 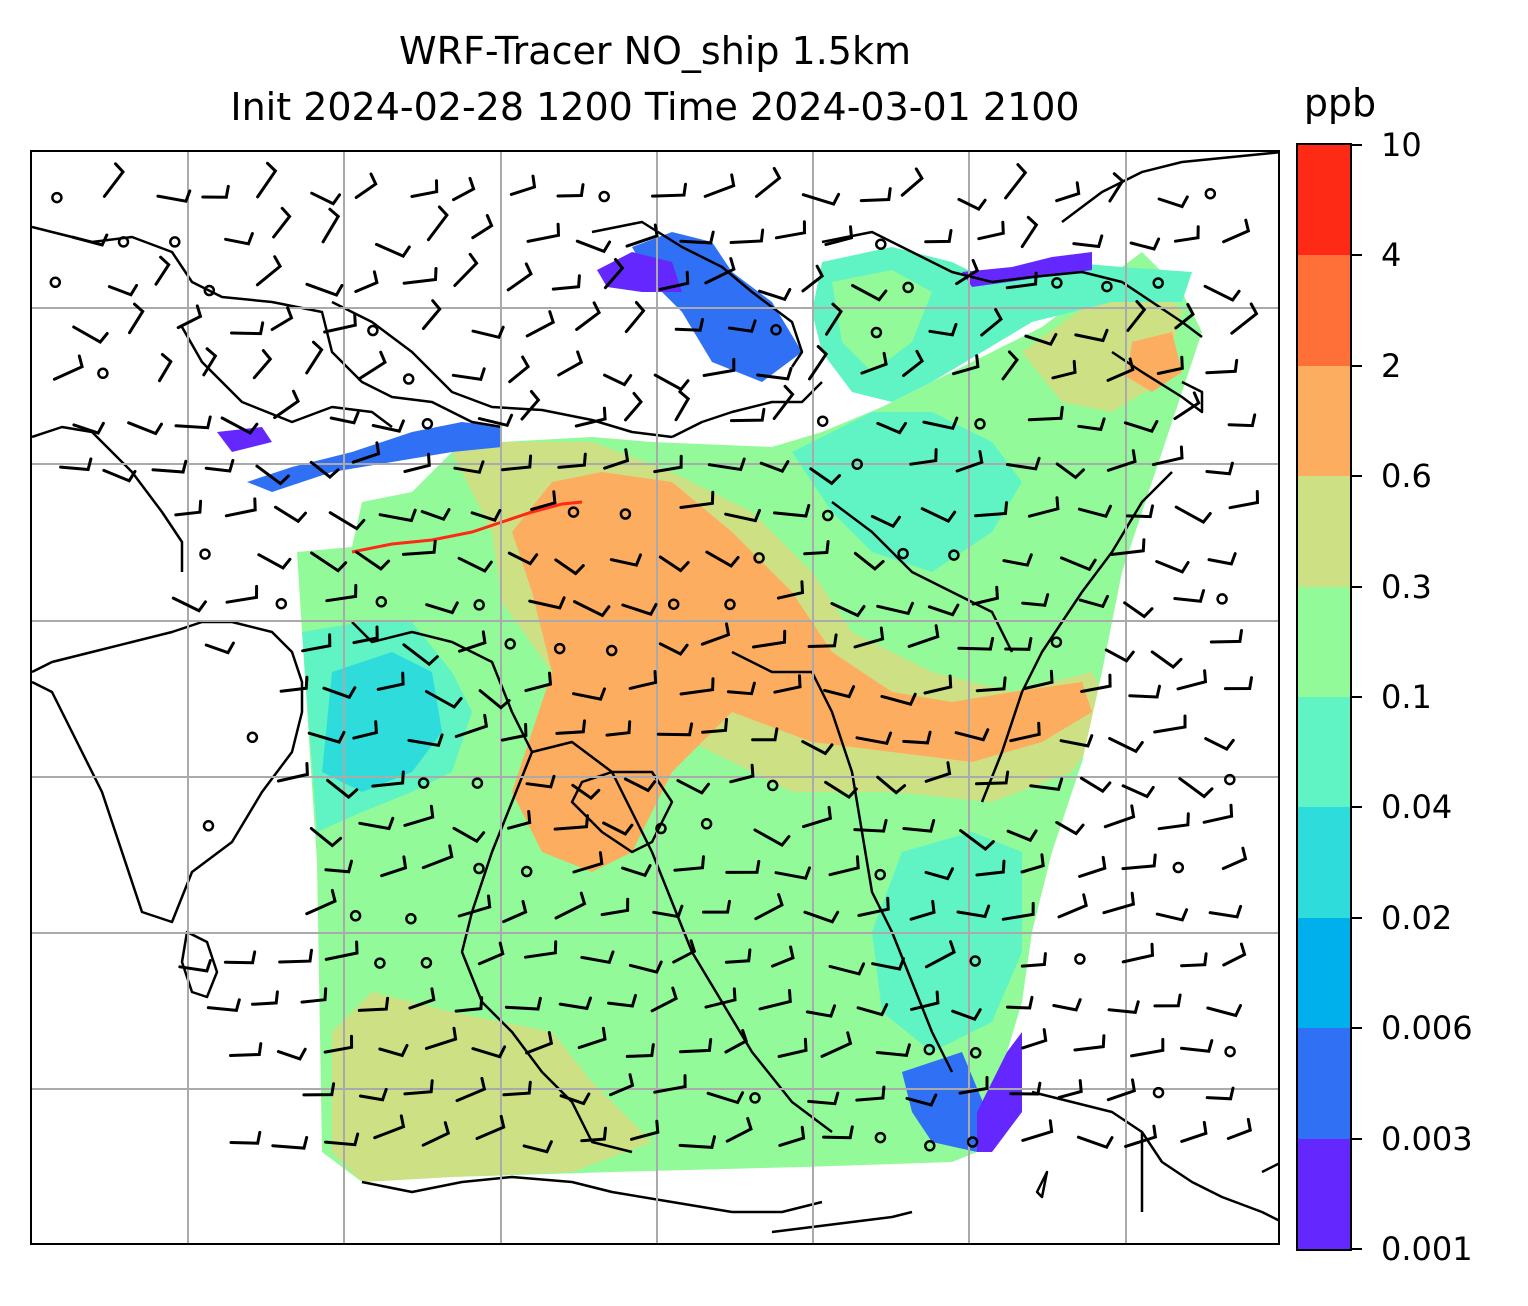 What do you see at coordinates (1417, 807) in the screenshot?
I see `colorbar-tick-label: 0.04` at bounding box center [1417, 807].